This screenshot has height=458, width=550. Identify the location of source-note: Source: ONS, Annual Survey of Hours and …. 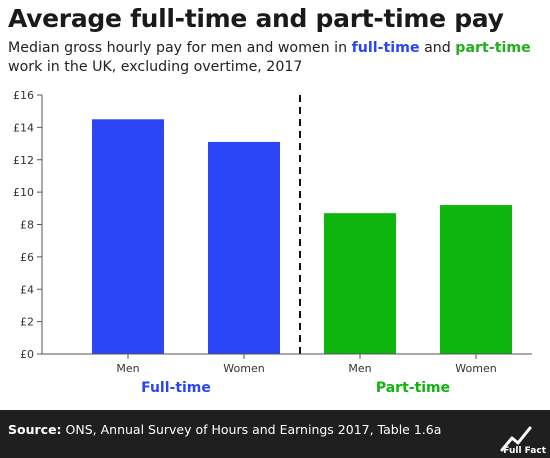
(224, 429).